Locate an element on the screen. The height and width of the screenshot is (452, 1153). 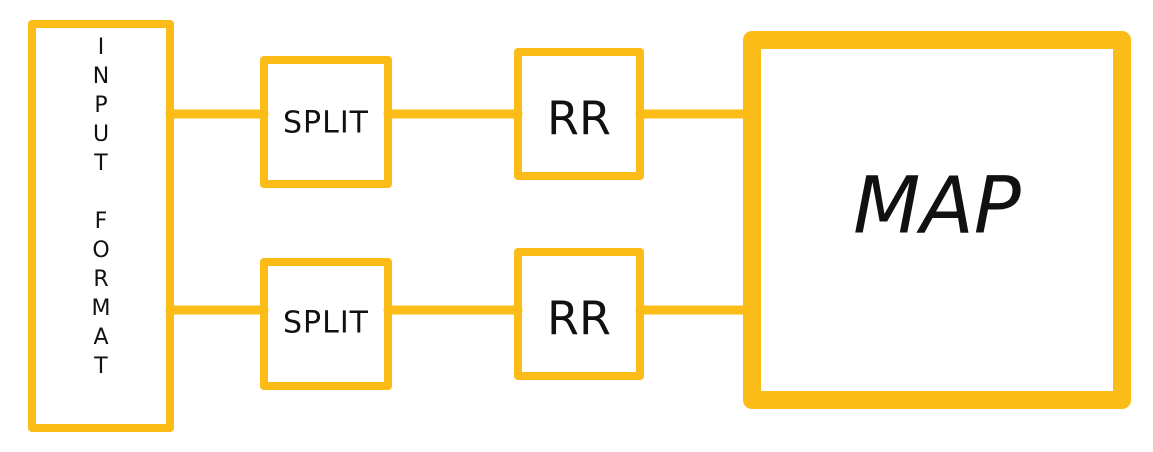
rr-bottom-box is located at coordinates (579, 314).